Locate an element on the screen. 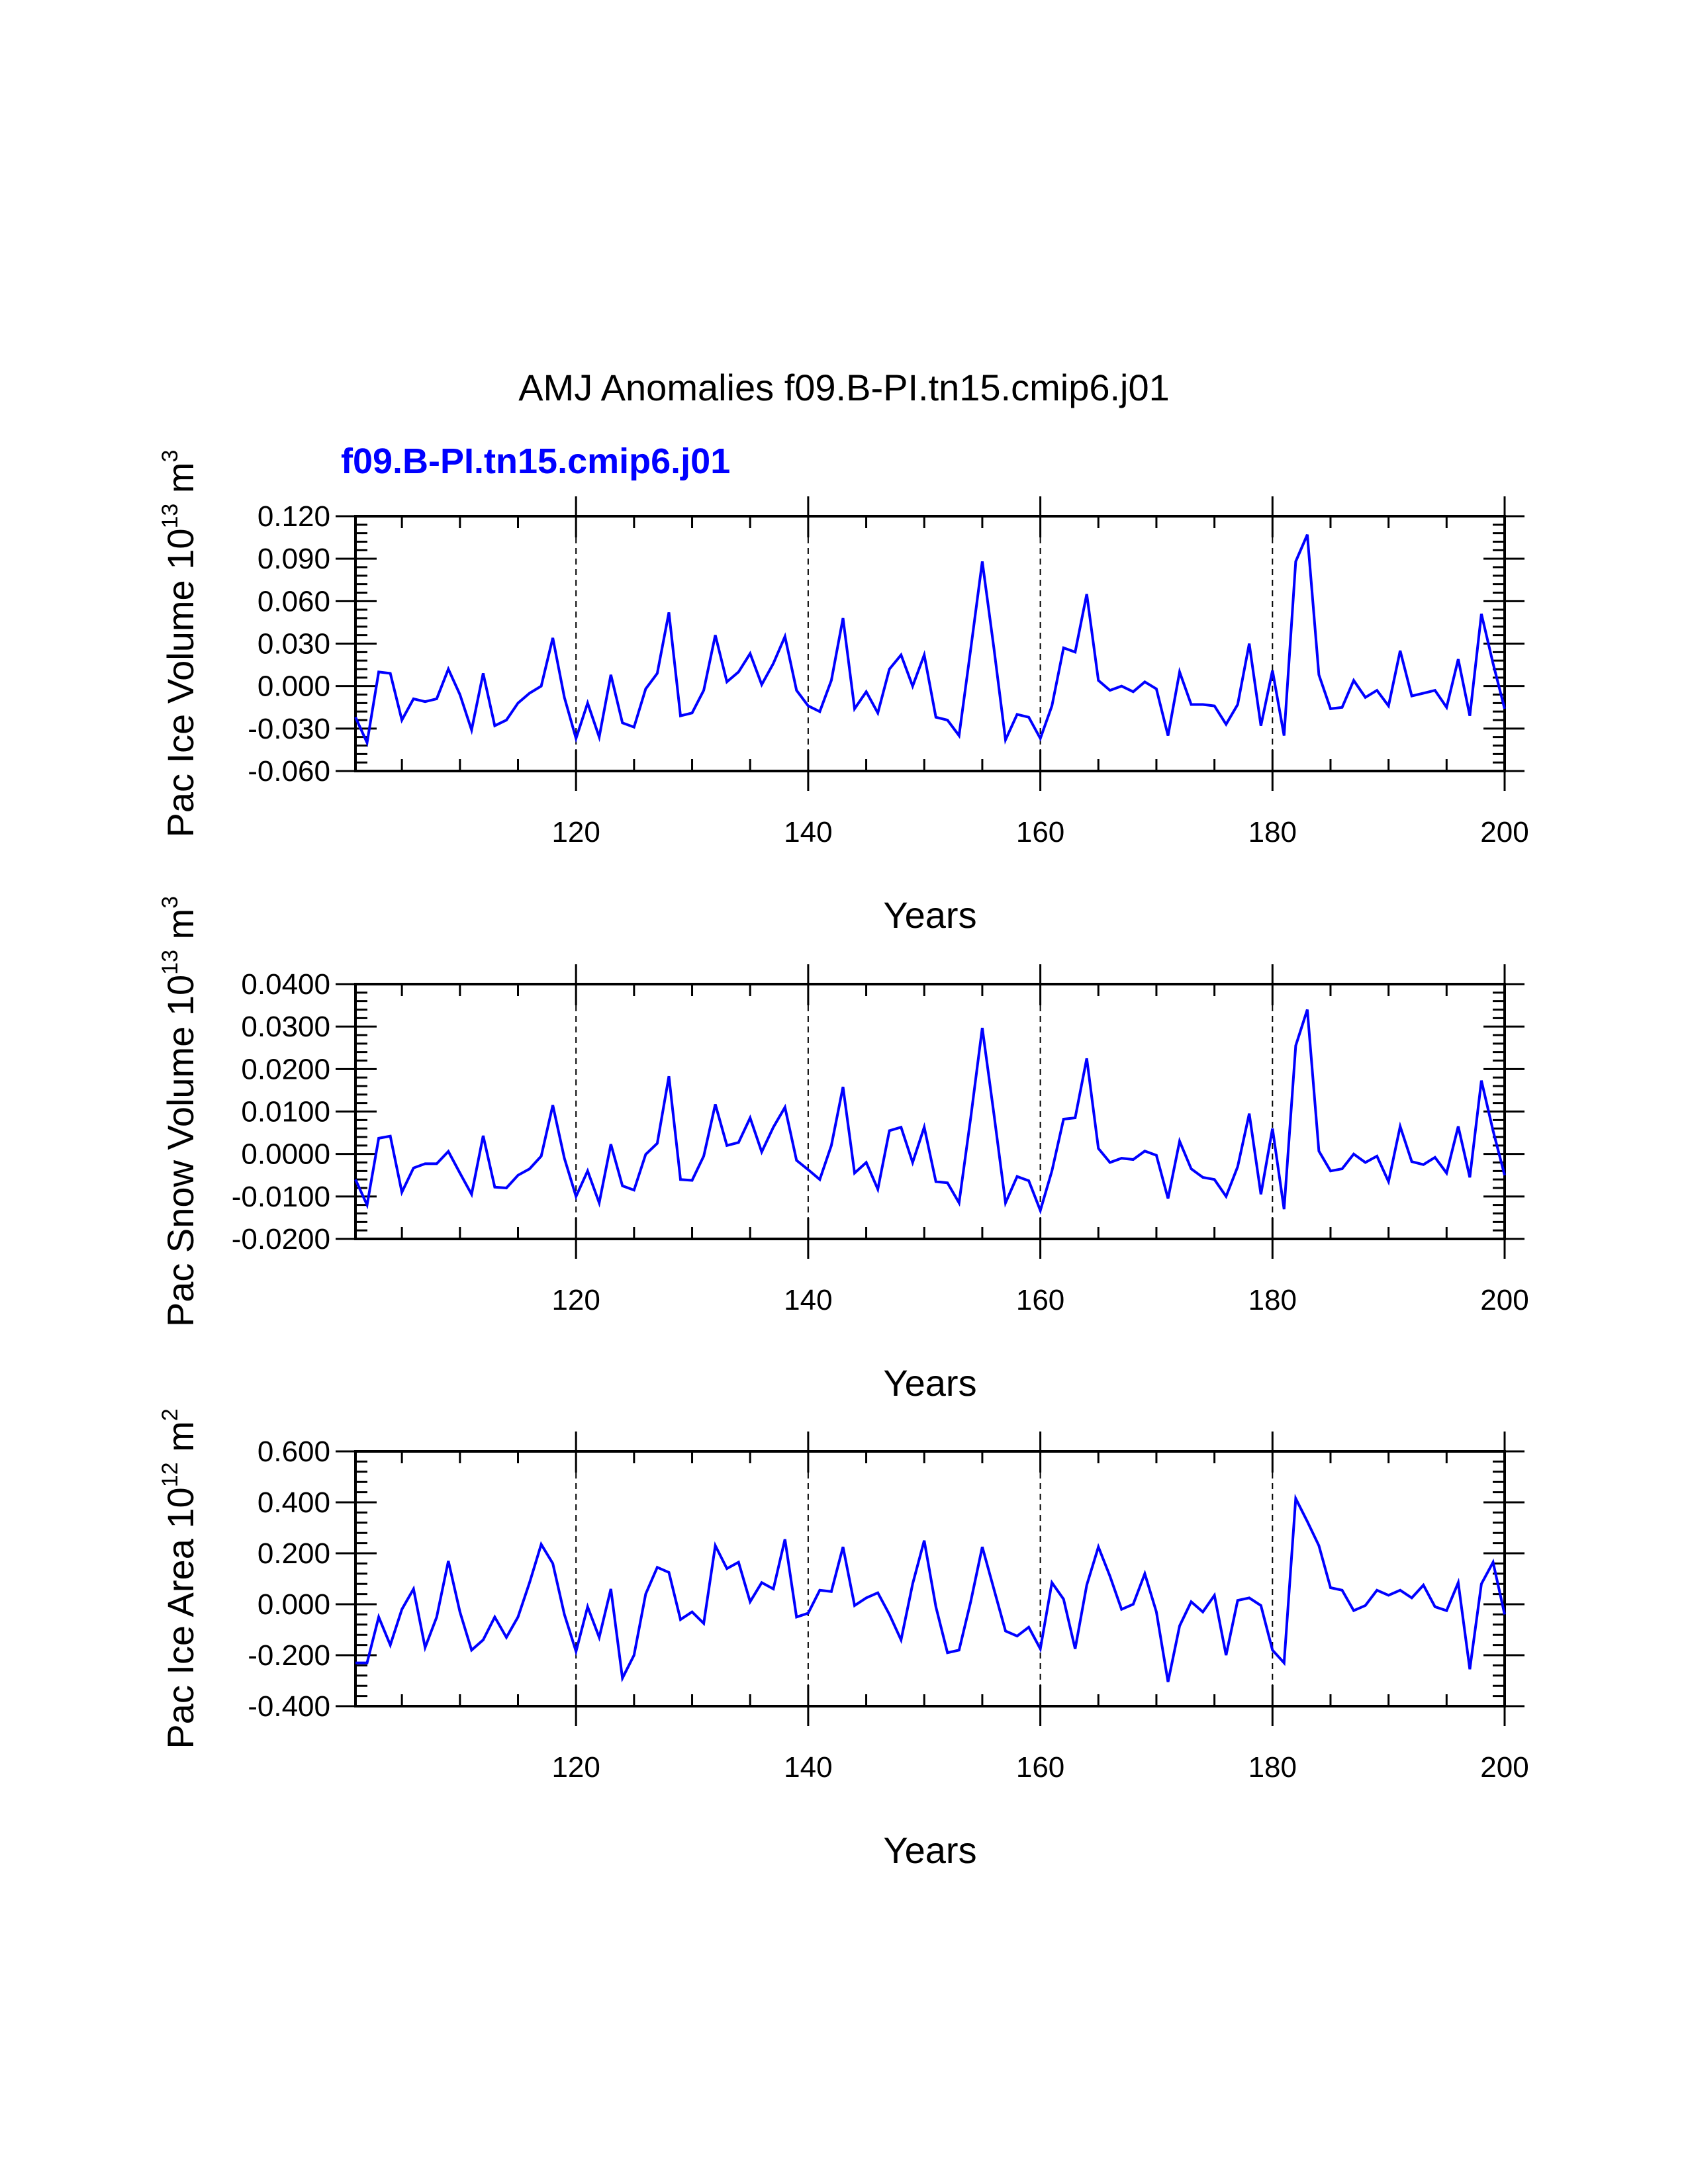 The height and width of the screenshot is (2184, 1688). y-title-exponent: 12 is located at coordinates (170, 1474).